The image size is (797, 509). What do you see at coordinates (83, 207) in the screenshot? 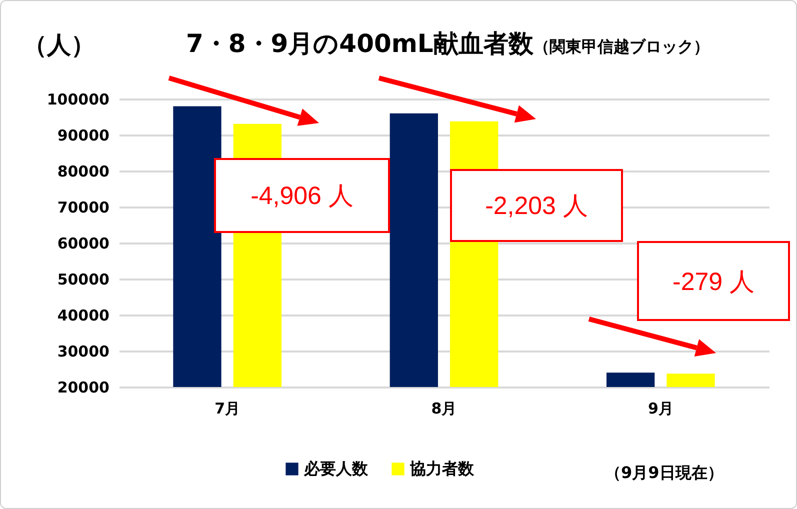
I see `y-tick-label: 70000` at bounding box center [83, 207].